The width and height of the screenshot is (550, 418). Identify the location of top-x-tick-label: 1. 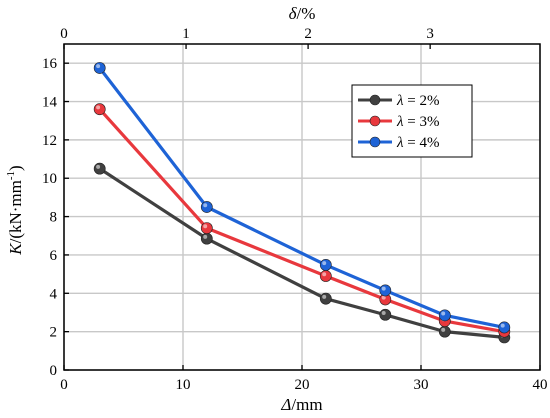
(186, 34).